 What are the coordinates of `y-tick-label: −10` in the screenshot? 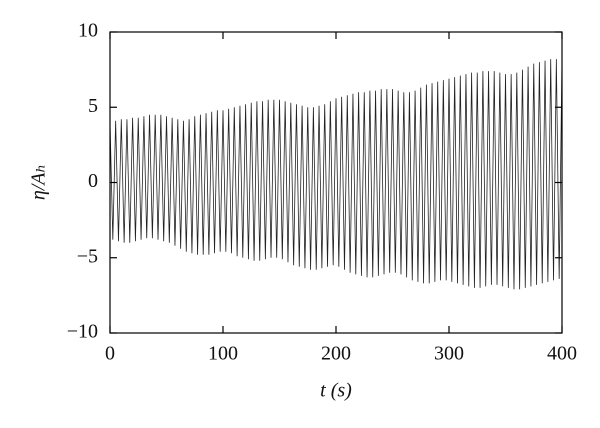 It's located at (82, 332).